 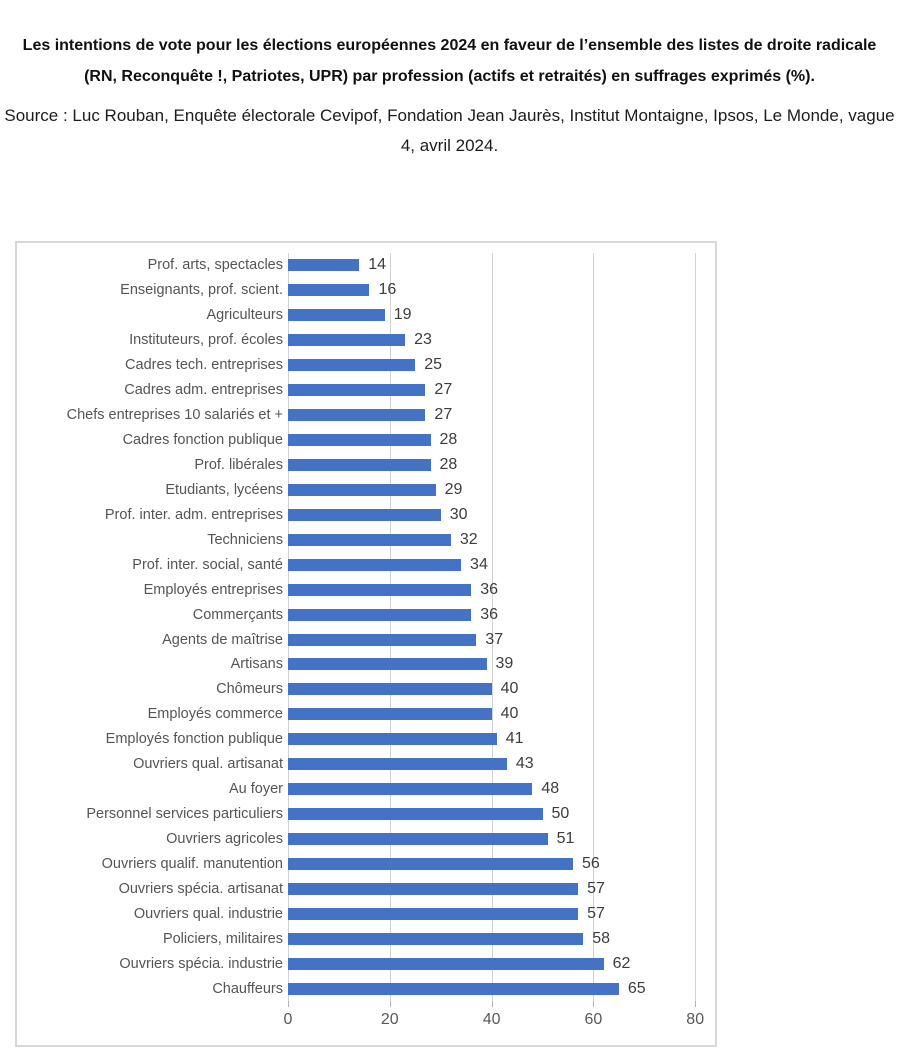 I want to click on category-label: Prof. inter. social, santé, so click(x=207, y=564).